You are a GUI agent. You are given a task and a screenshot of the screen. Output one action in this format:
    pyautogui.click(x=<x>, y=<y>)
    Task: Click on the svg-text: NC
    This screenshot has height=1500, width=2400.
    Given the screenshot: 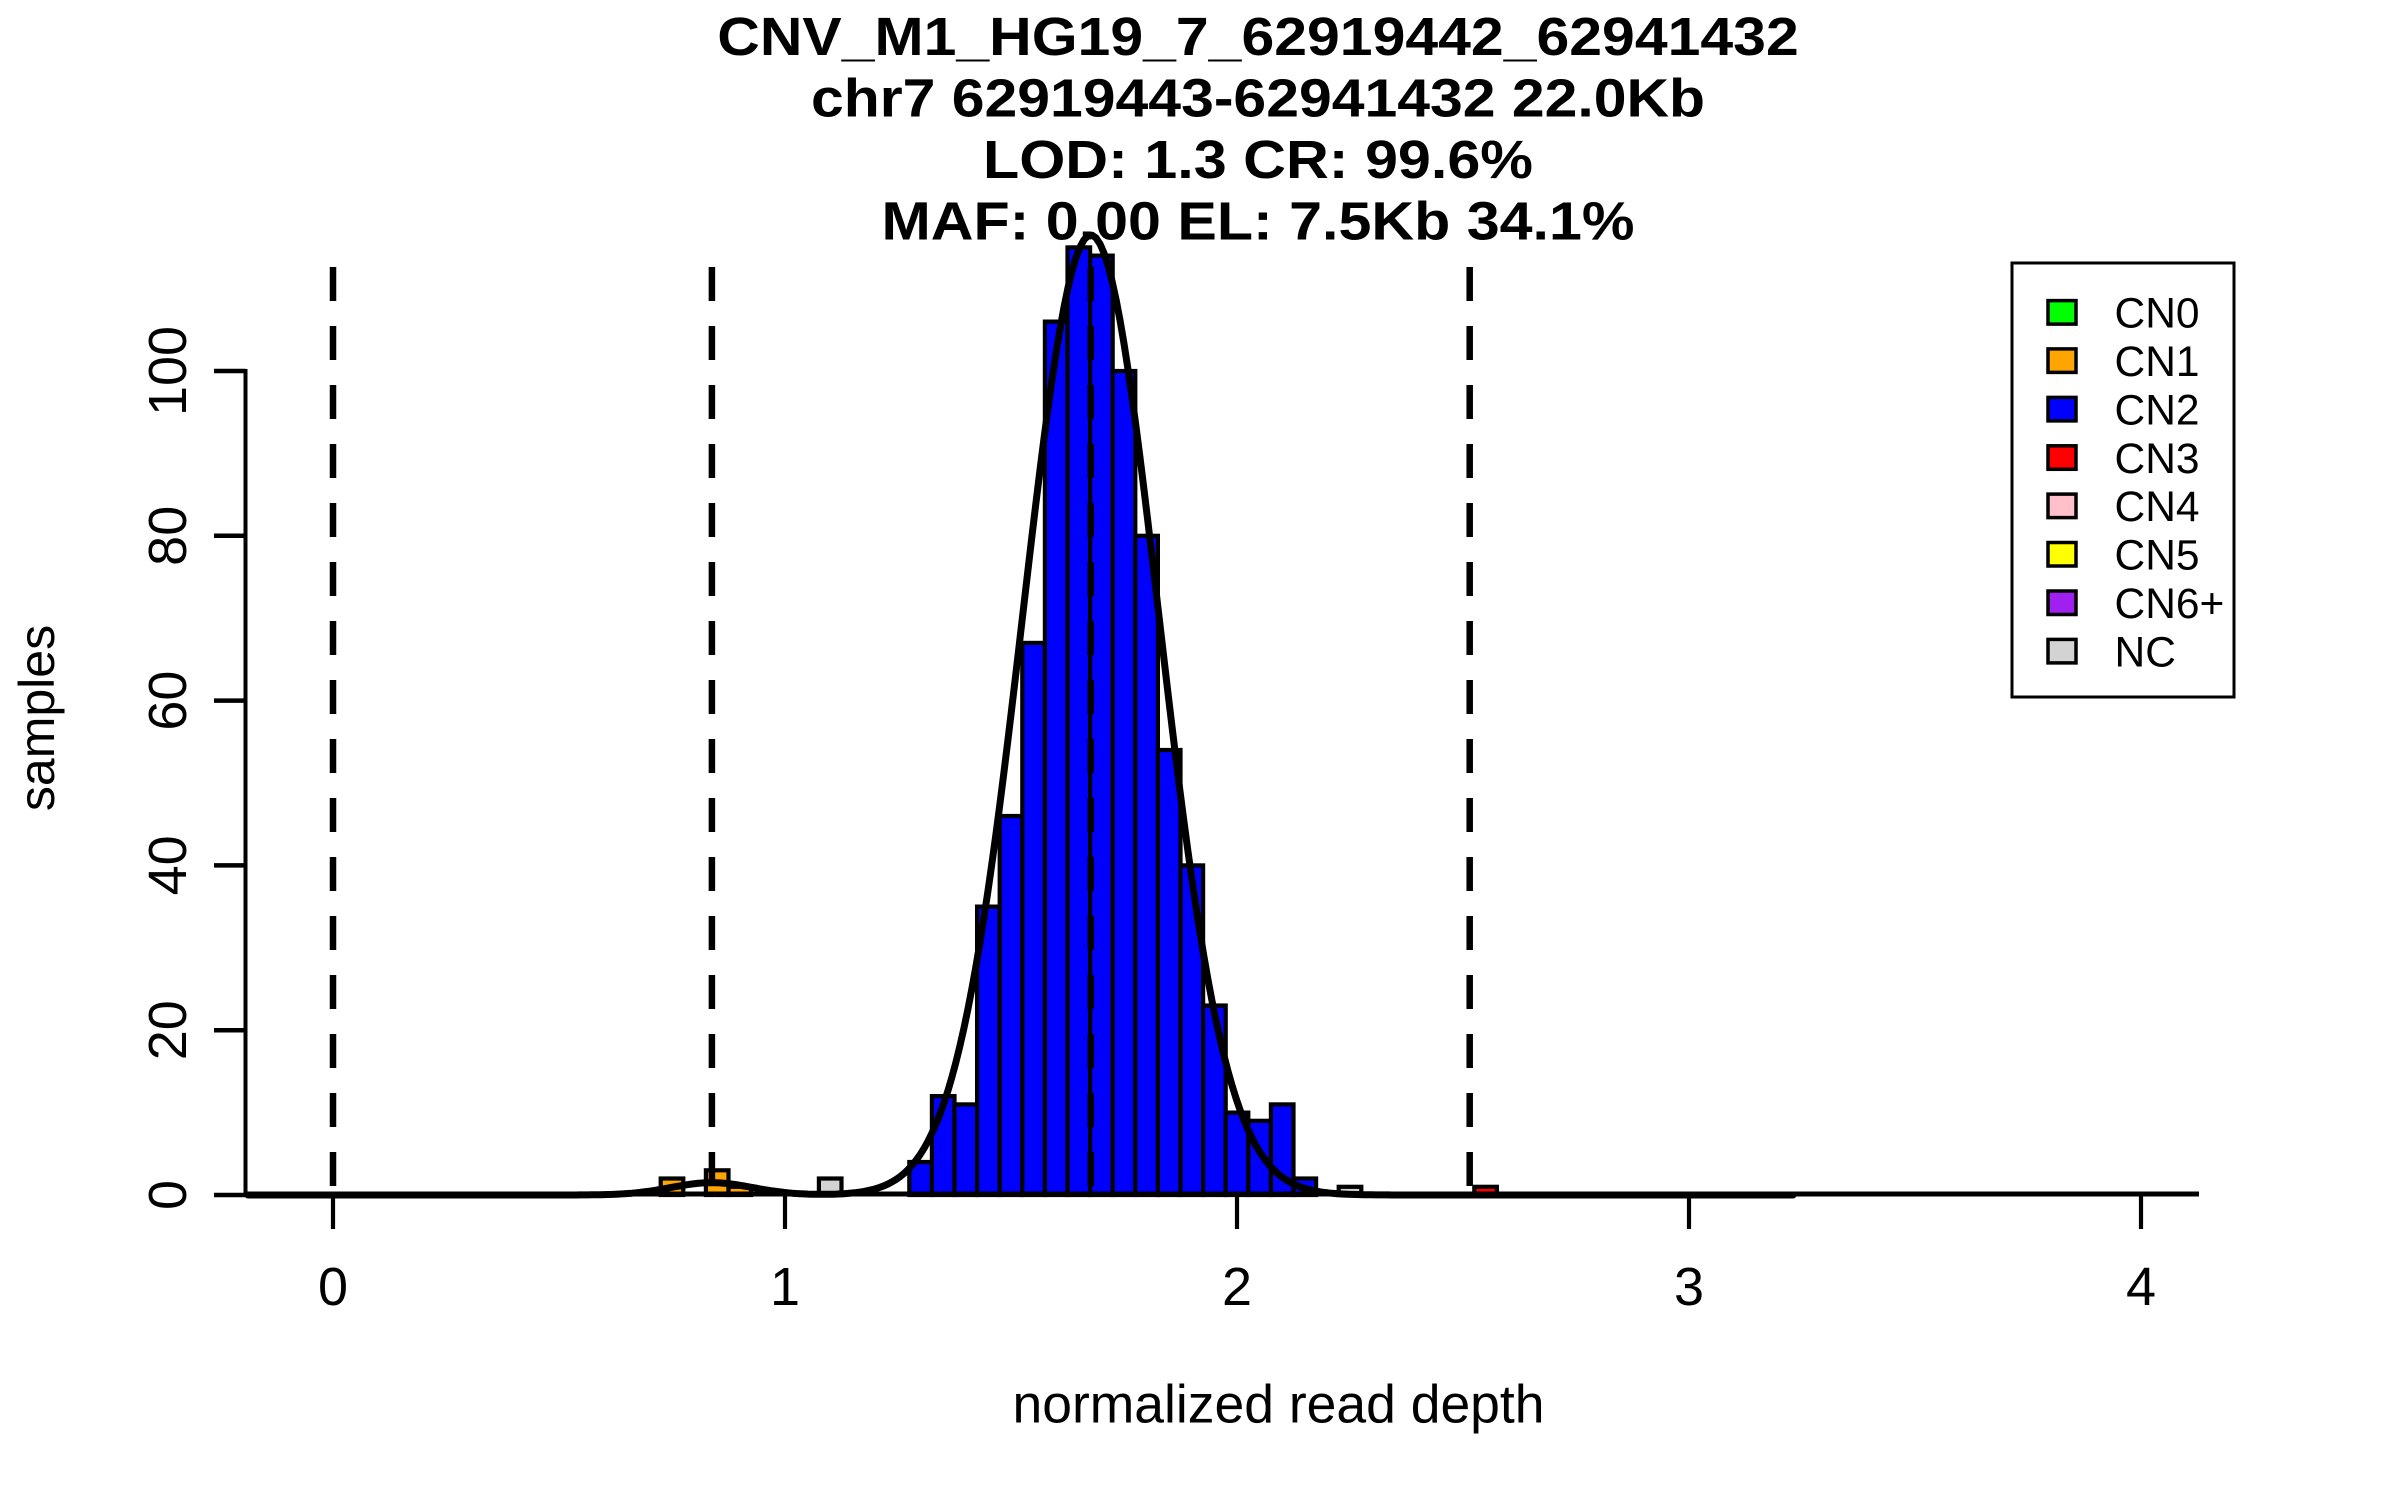 What is the action you would take?
    pyautogui.click(x=2145, y=652)
    